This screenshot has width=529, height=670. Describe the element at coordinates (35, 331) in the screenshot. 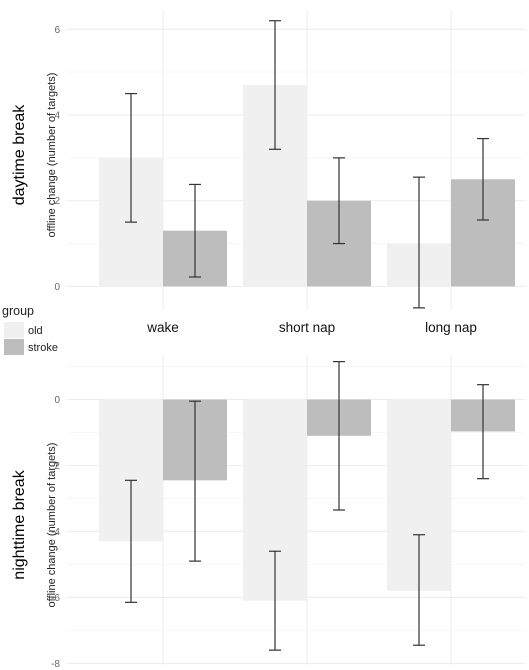

I see `legend-label-old: old` at that location.